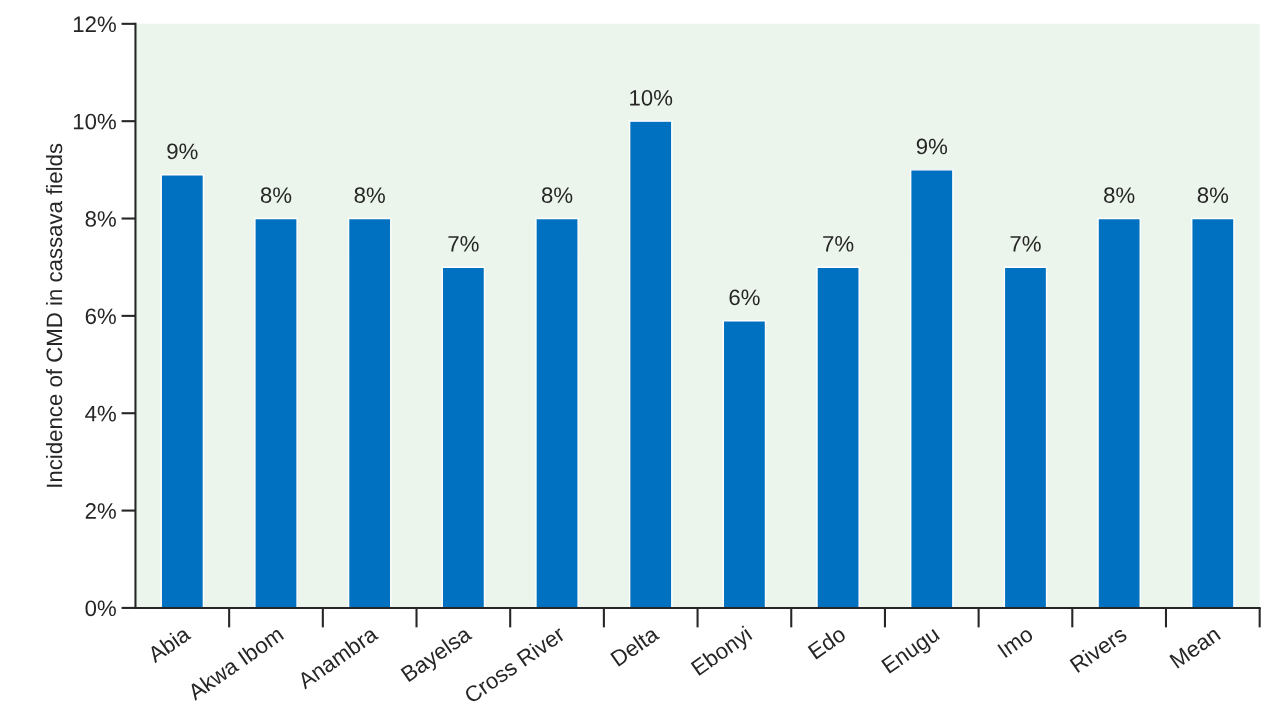 This screenshot has width=1266, height=722. I want to click on x-tick-label: Edo, so click(827, 642).